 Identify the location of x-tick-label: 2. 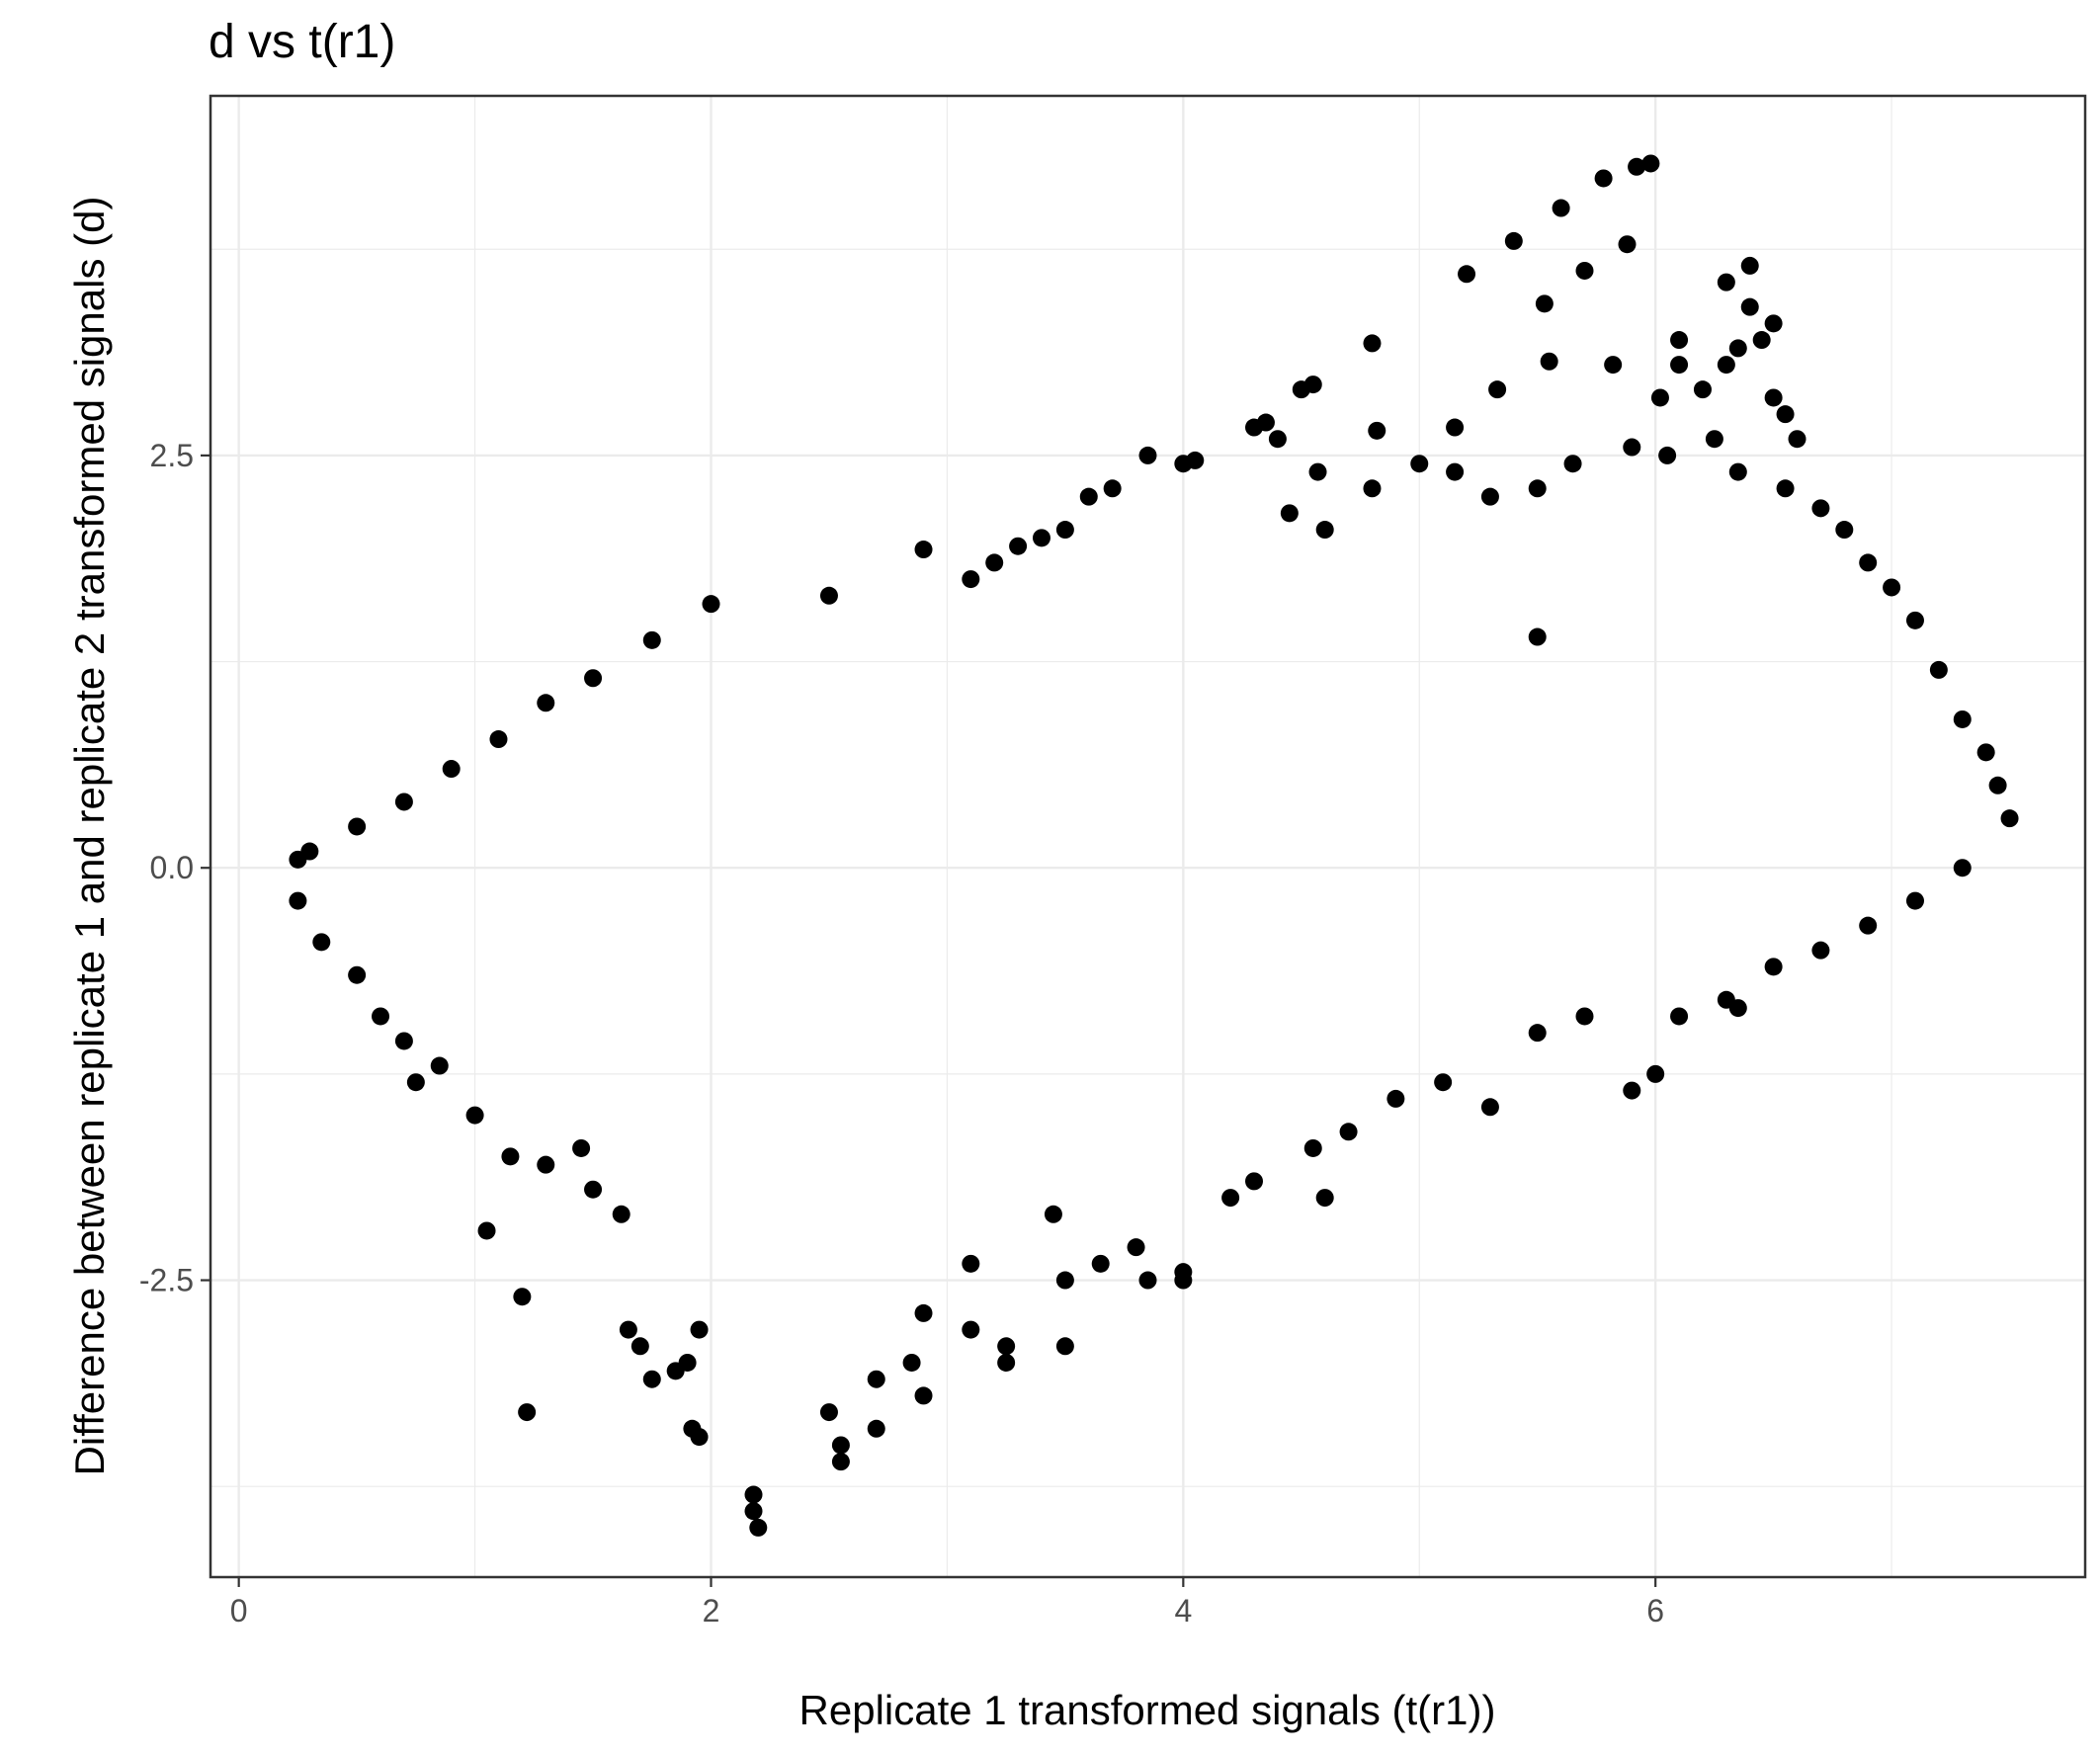
(711, 1611).